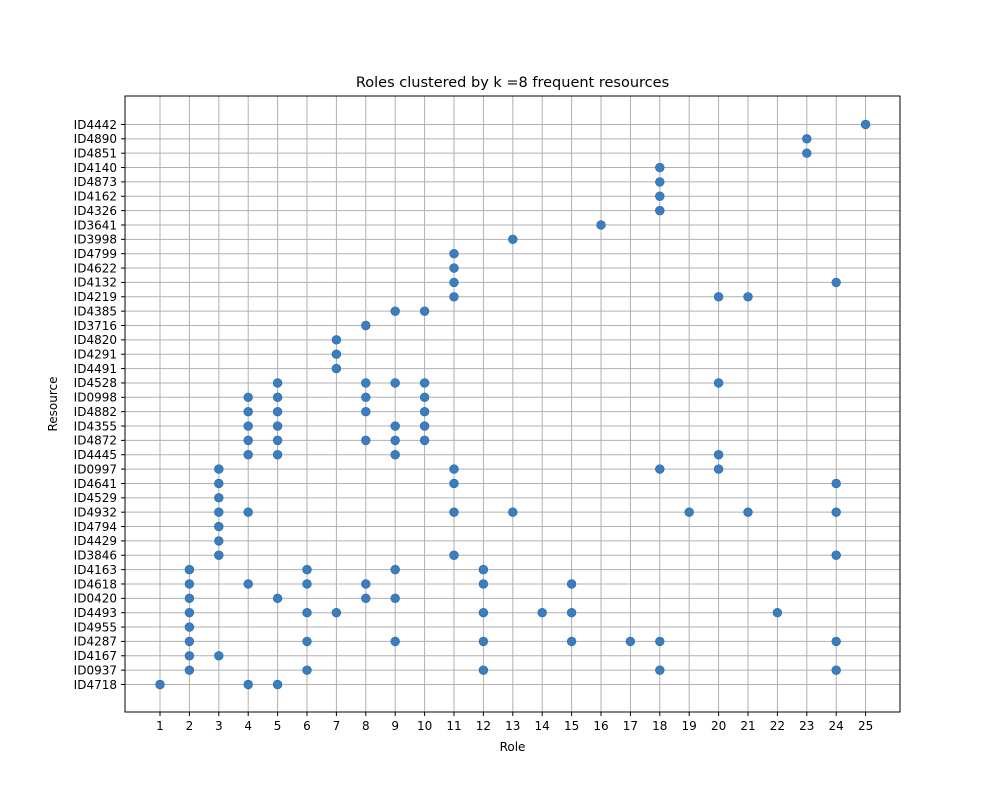 This screenshot has width=1000, height=800. What do you see at coordinates (689, 726) in the screenshot?
I see `x-tick-label: 19` at bounding box center [689, 726].